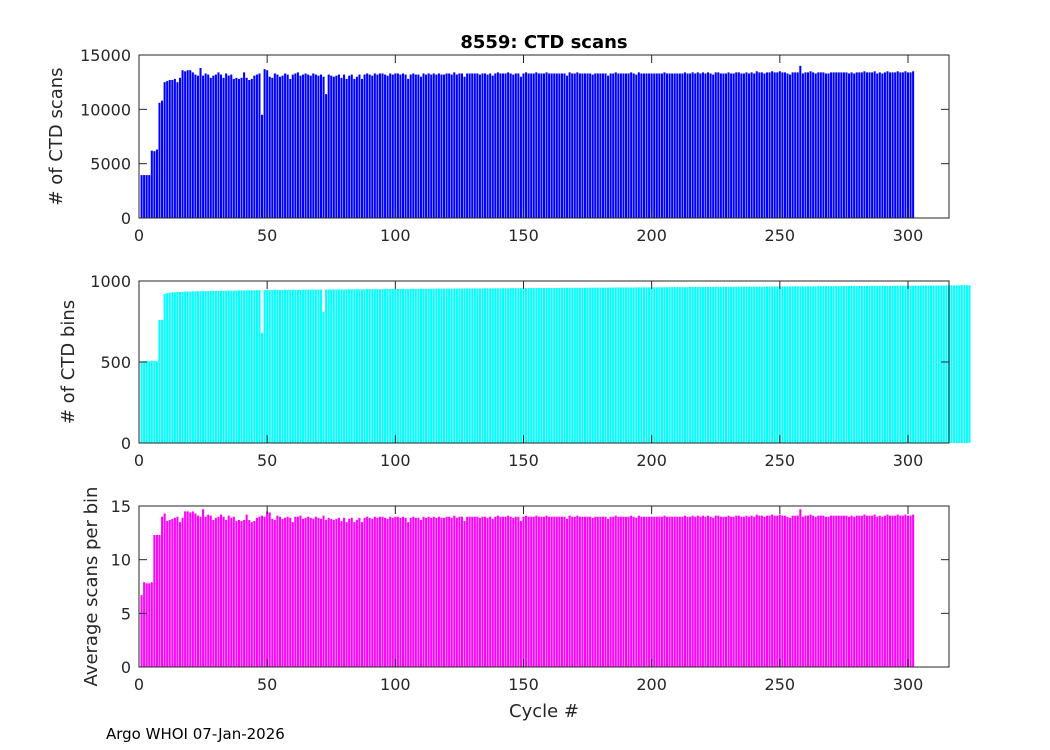  Describe the element at coordinates (110, 281) in the screenshot. I see `y-tick-label: 1000` at that location.